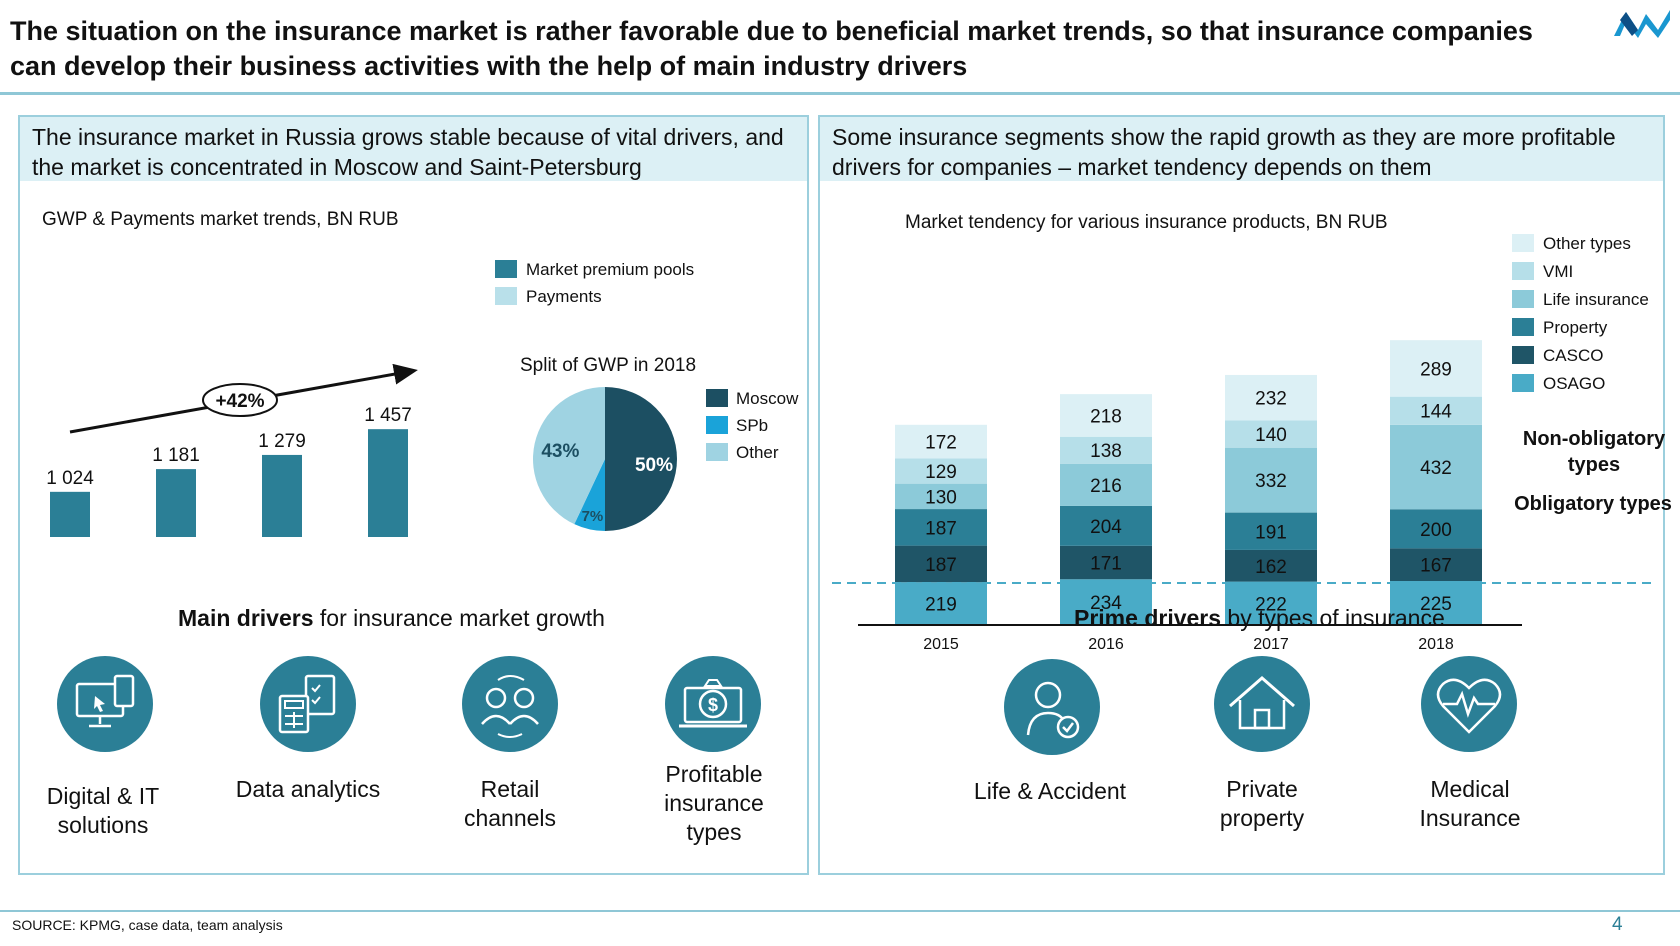  I want to click on money-bag-laptop-icon: $, so click(713, 704).